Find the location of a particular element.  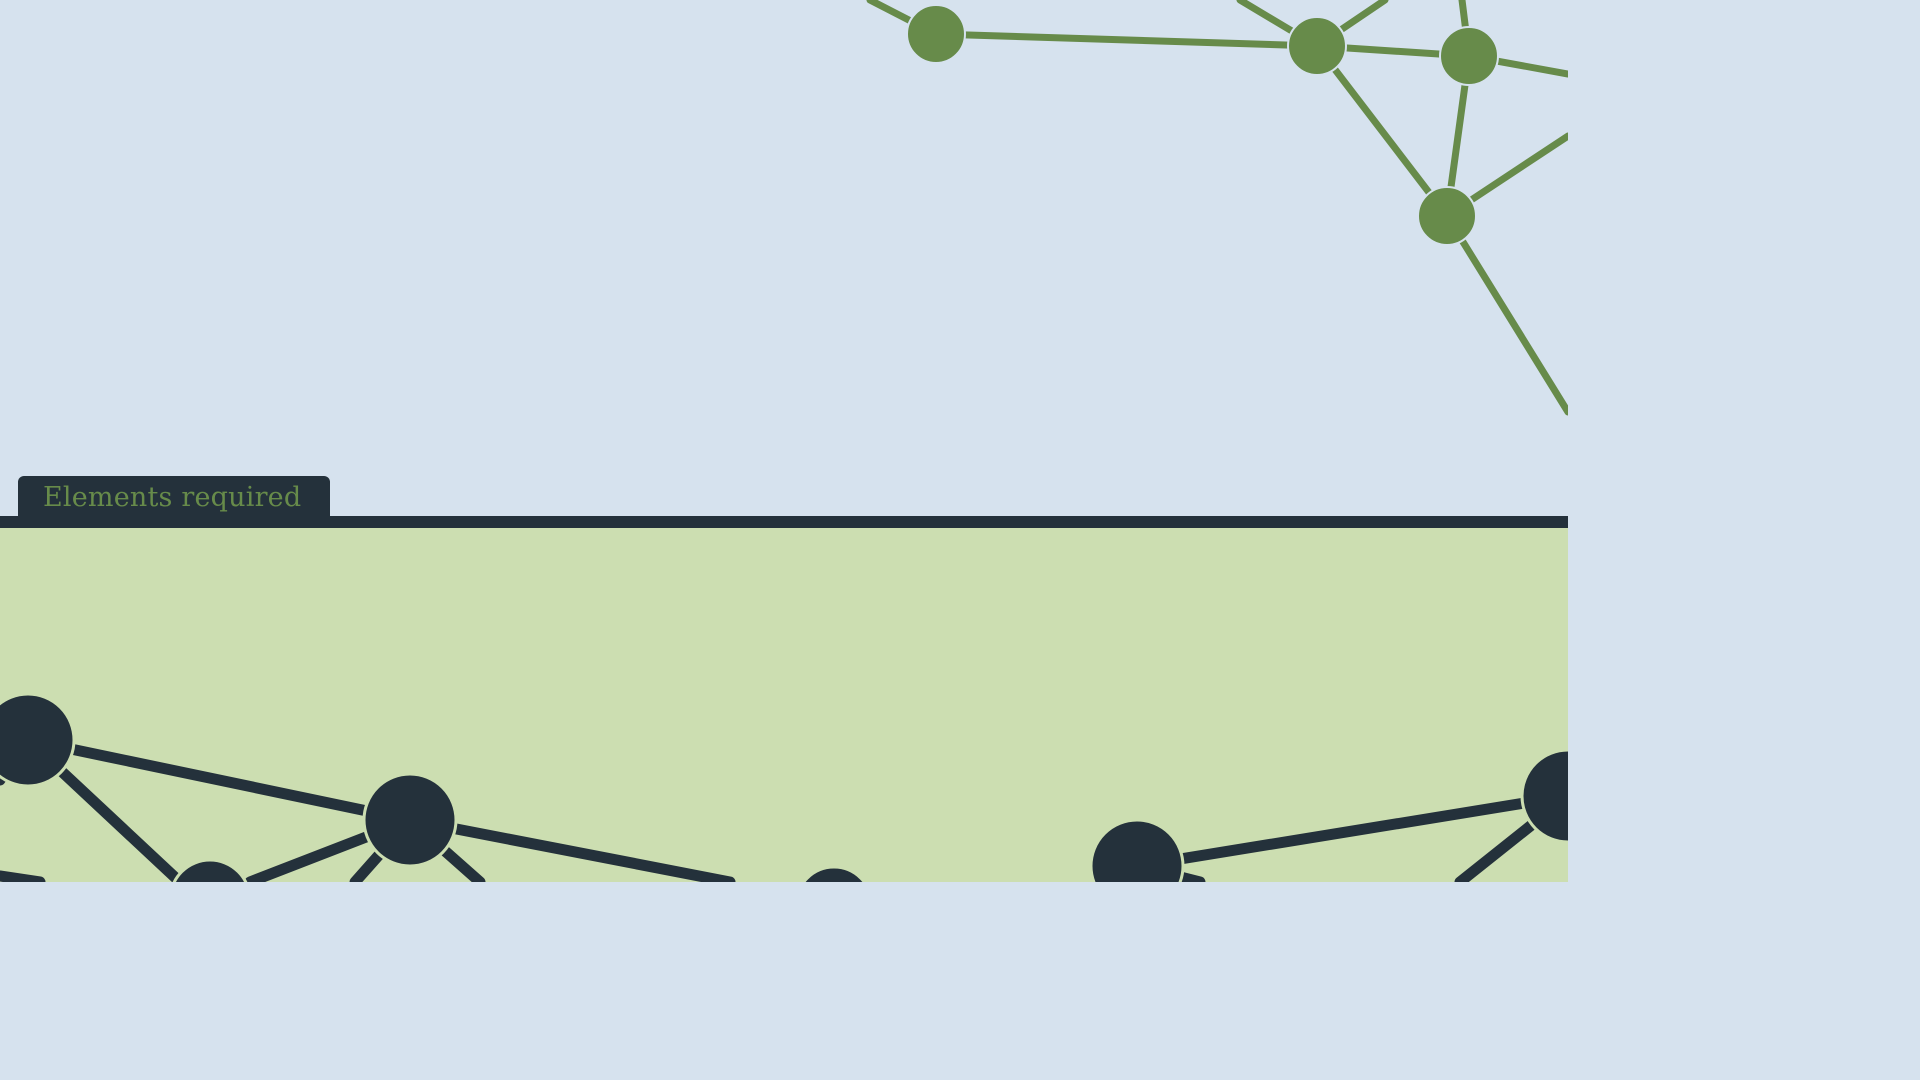

section-tab: Elements required is located at coordinates (174, 500).